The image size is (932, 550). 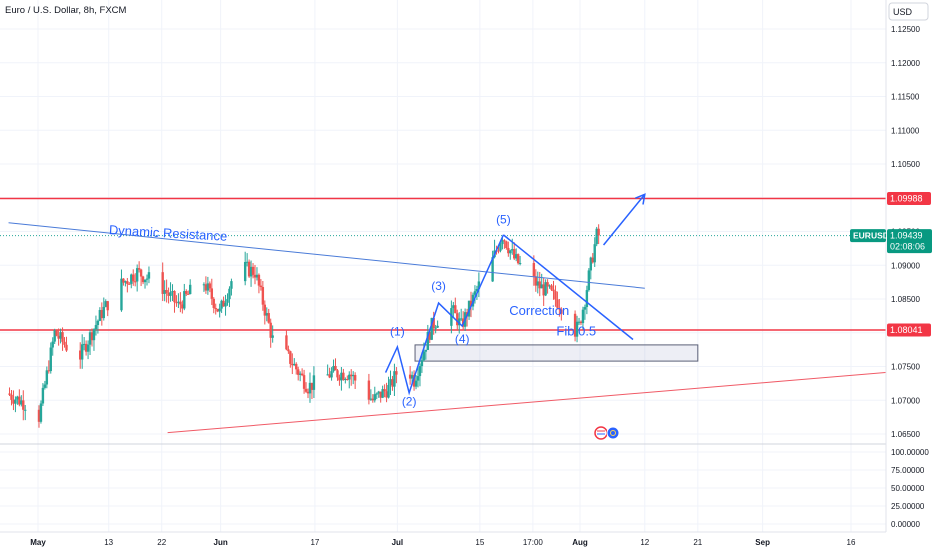 I want to click on time-tick-label: Aug, so click(x=580, y=542).